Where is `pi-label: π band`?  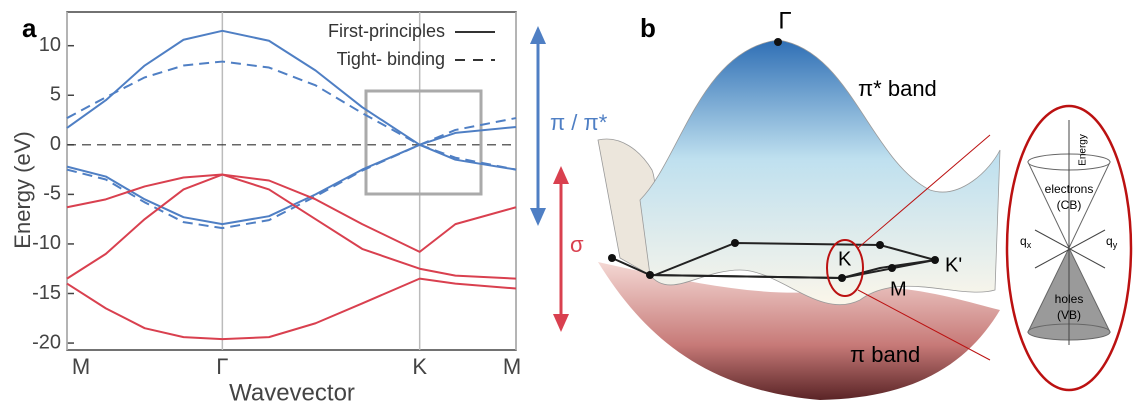
pi-label: π band is located at coordinates (885, 354).